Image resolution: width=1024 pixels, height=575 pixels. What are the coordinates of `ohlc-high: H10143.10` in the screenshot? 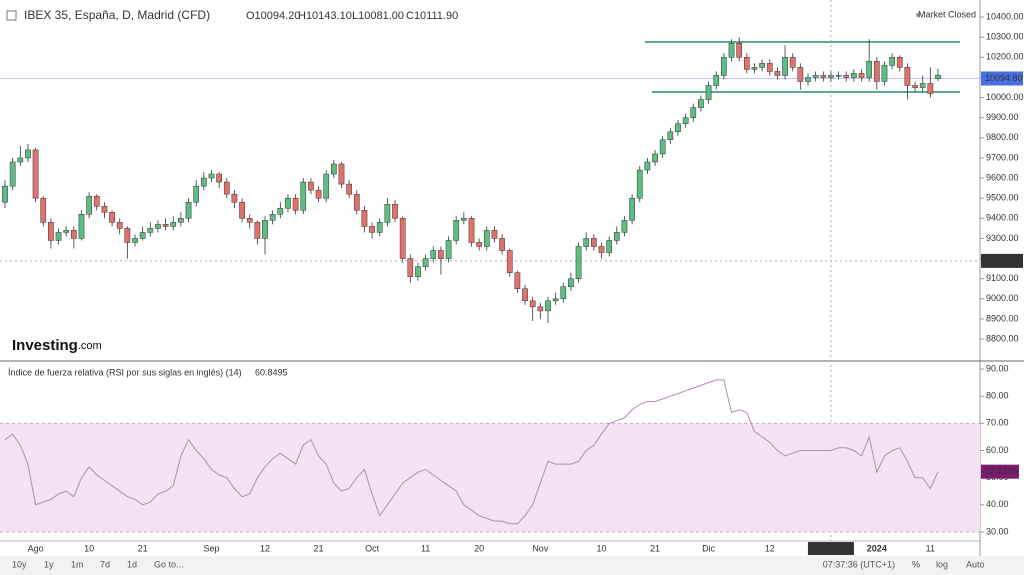 It's located at (325, 16).